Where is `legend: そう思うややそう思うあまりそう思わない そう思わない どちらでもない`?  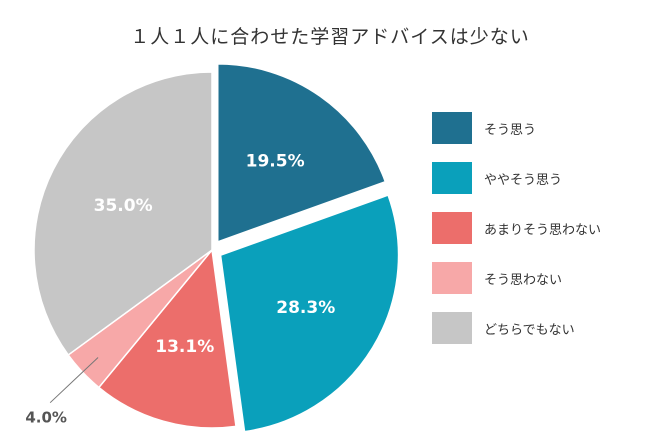 legend: そう思うややそう思うあまりそう思わない そう思わない どちらでもない is located at coordinates (516, 233).